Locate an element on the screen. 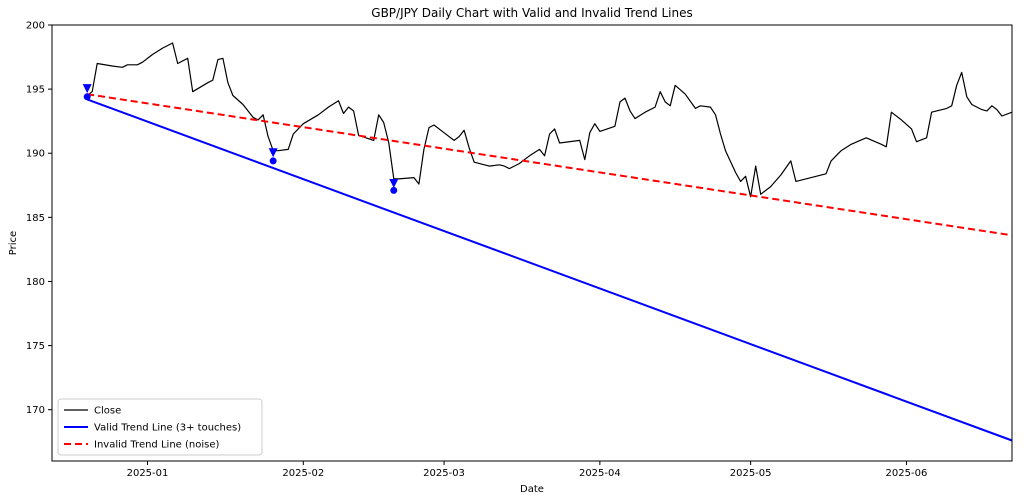 Image resolution: width=1024 pixels, height=496 pixels. x-axis-label: Date is located at coordinates (532, 489).